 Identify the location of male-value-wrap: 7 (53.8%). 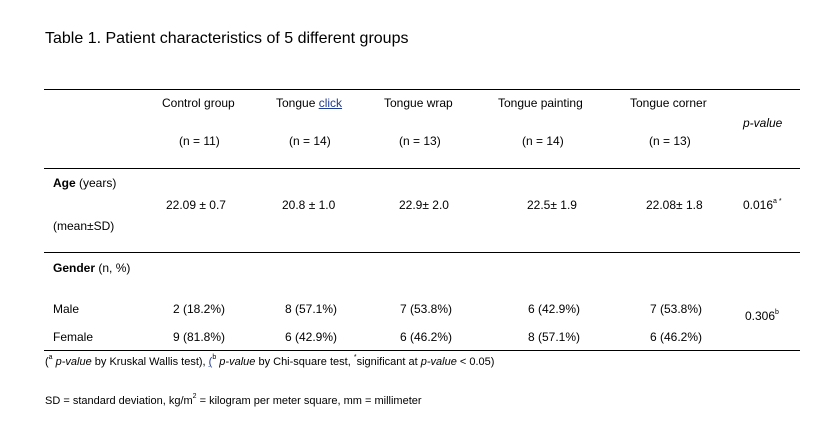
(426, 309).